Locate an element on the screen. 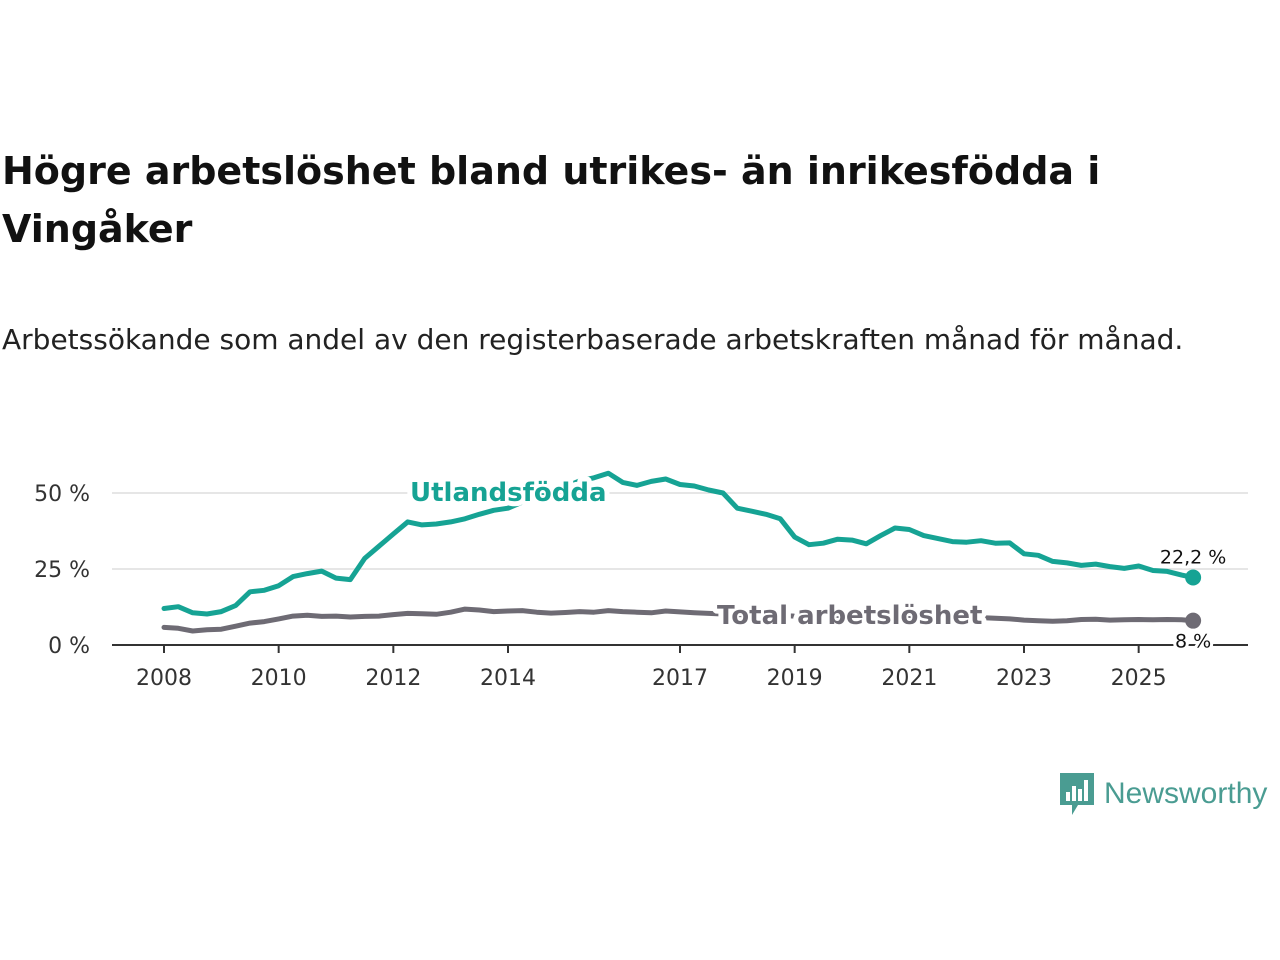 The height and width of the screenshot is (960, 1280). series-line-total is located at coordinates (678, 620).